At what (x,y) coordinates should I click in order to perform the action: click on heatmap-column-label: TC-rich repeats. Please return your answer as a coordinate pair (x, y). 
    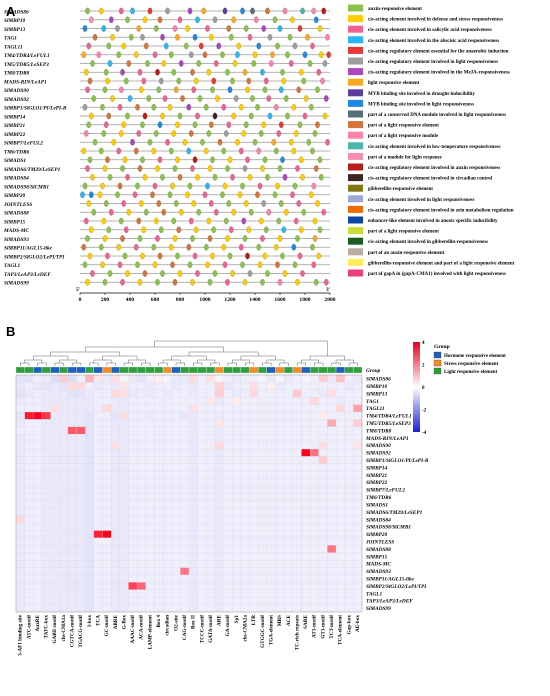
    Looking at the image, I should click on (297, 632).